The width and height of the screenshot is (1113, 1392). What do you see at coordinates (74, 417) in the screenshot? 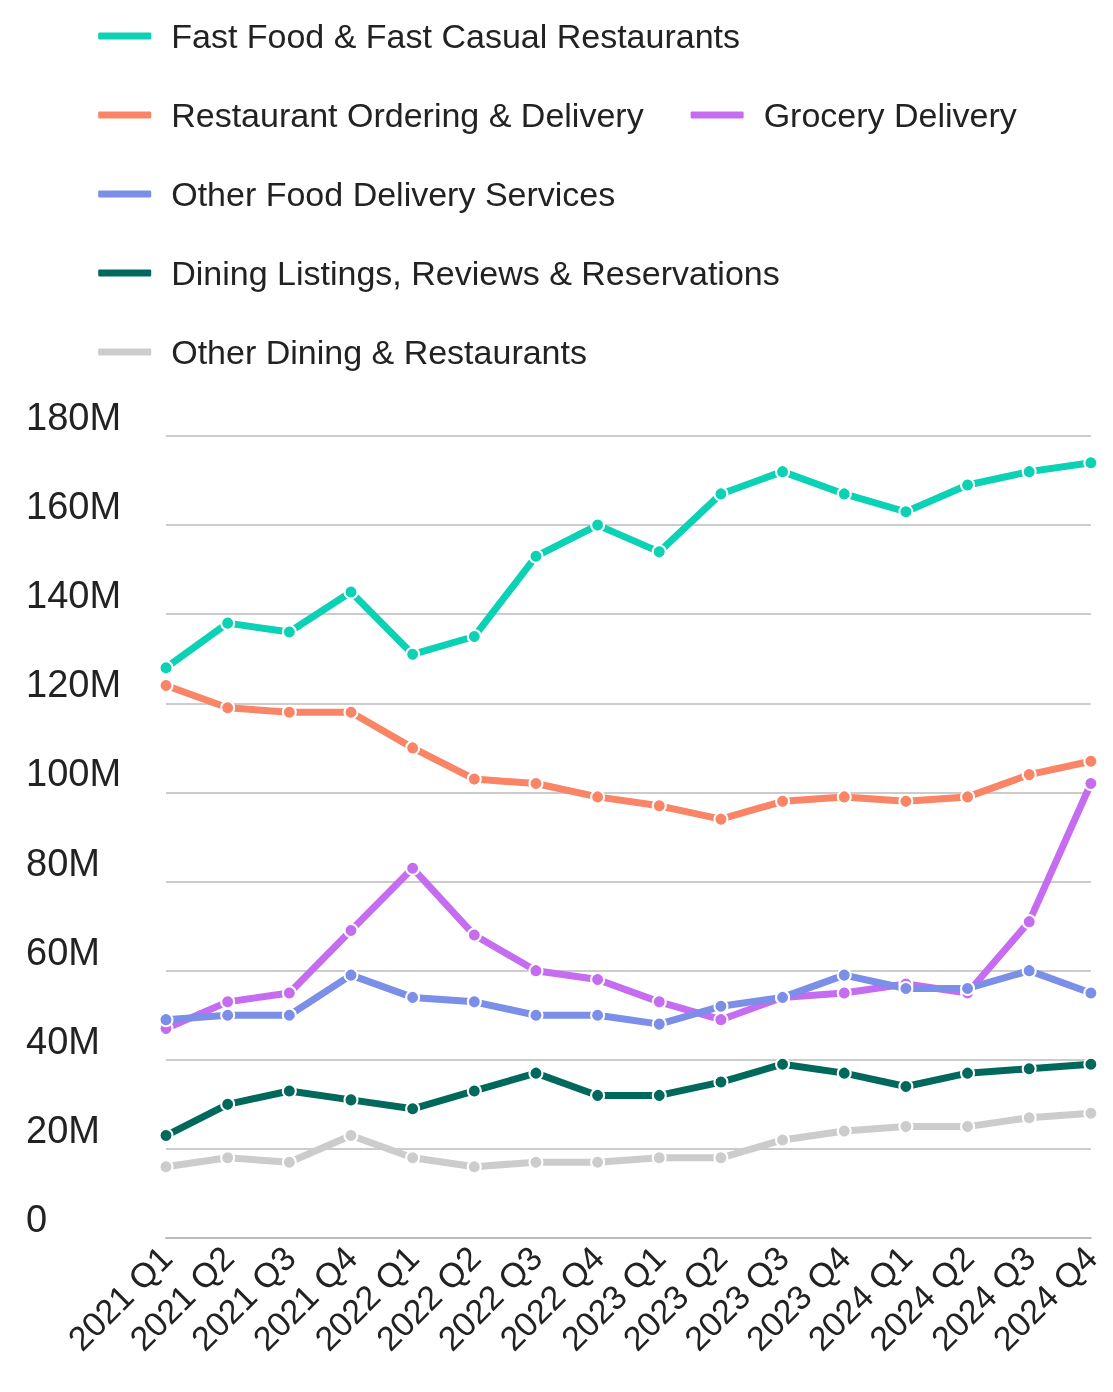
I see `y-tick-label: 180M` at bounding box center [74, 417].